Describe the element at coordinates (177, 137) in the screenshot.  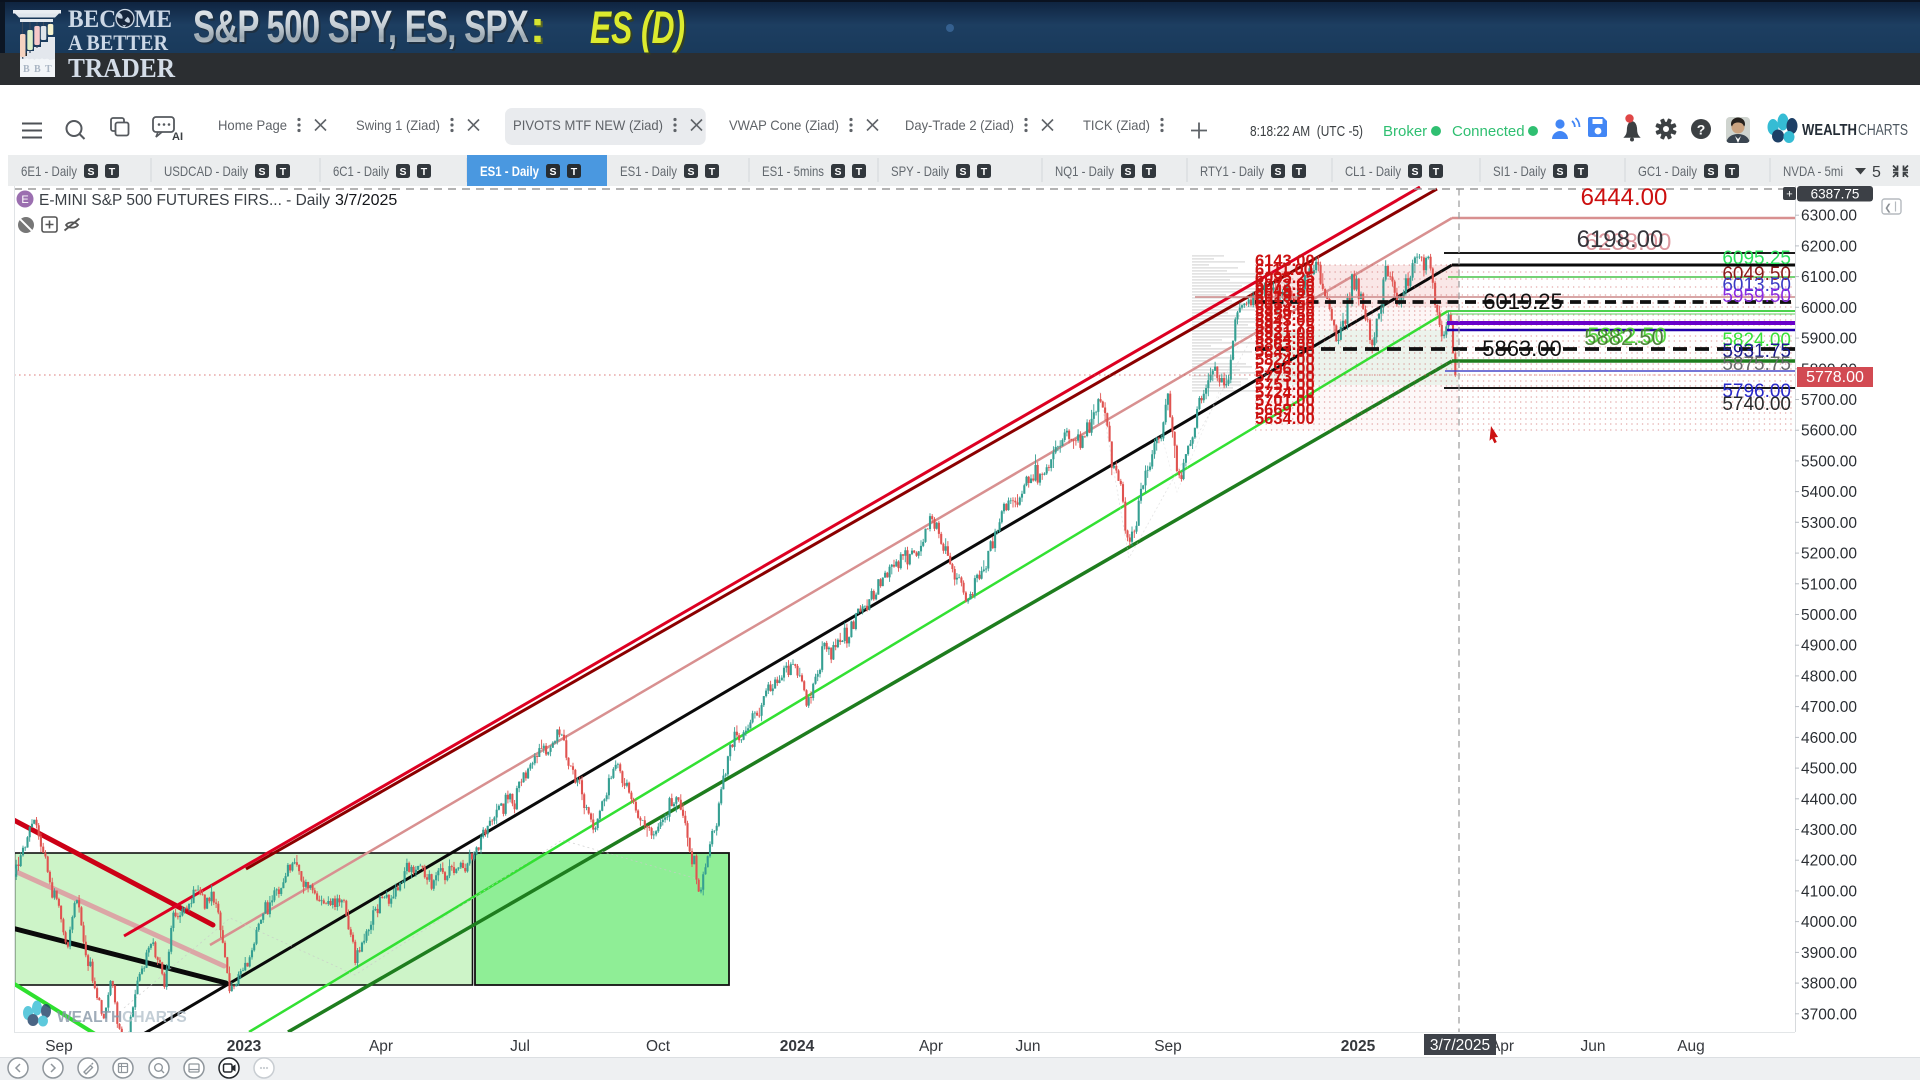
I see `svg-text: AI` at that location.